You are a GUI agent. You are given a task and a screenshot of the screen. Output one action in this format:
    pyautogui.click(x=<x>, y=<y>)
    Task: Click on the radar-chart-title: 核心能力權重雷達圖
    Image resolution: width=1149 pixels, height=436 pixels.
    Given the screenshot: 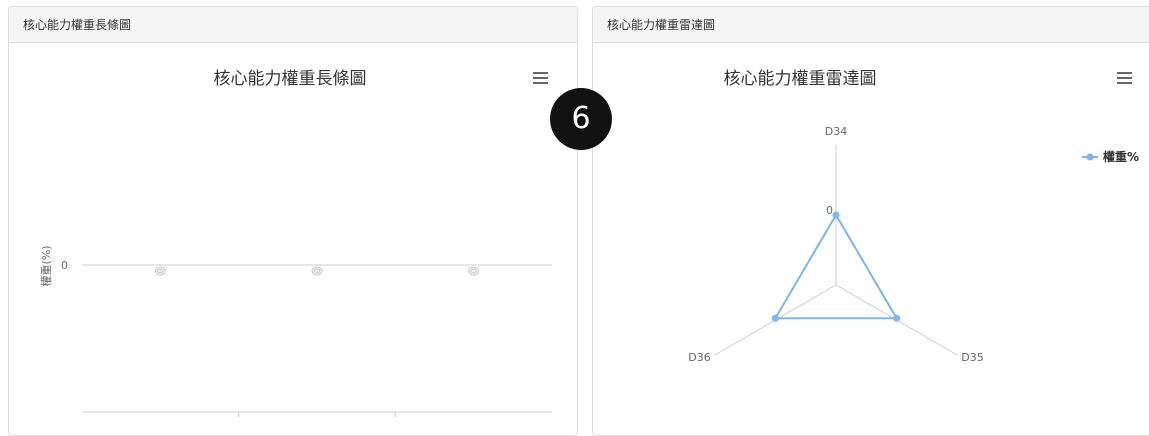 What is the action you would take?
    pyautogui.click(x=800, y=79)
    